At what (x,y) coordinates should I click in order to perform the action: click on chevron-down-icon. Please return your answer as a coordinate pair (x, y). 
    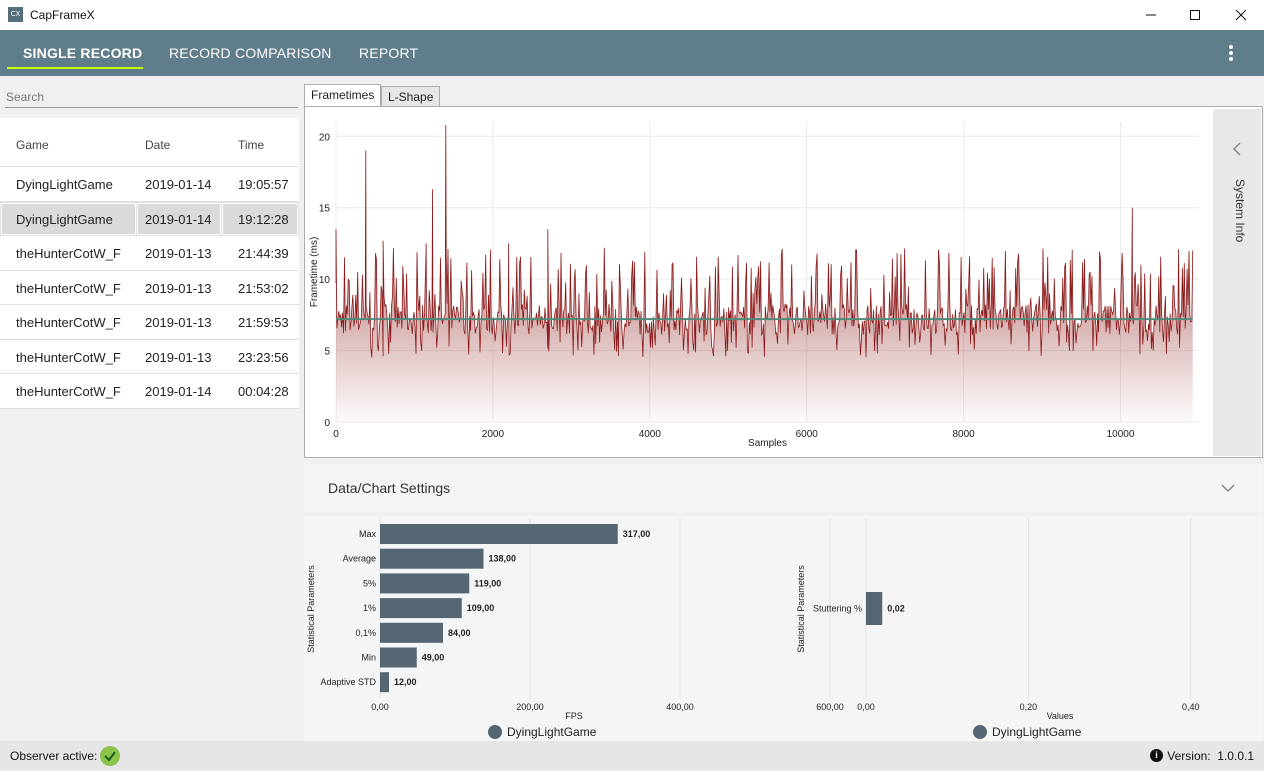
    Looking at the image, I should click on (1228, 488).